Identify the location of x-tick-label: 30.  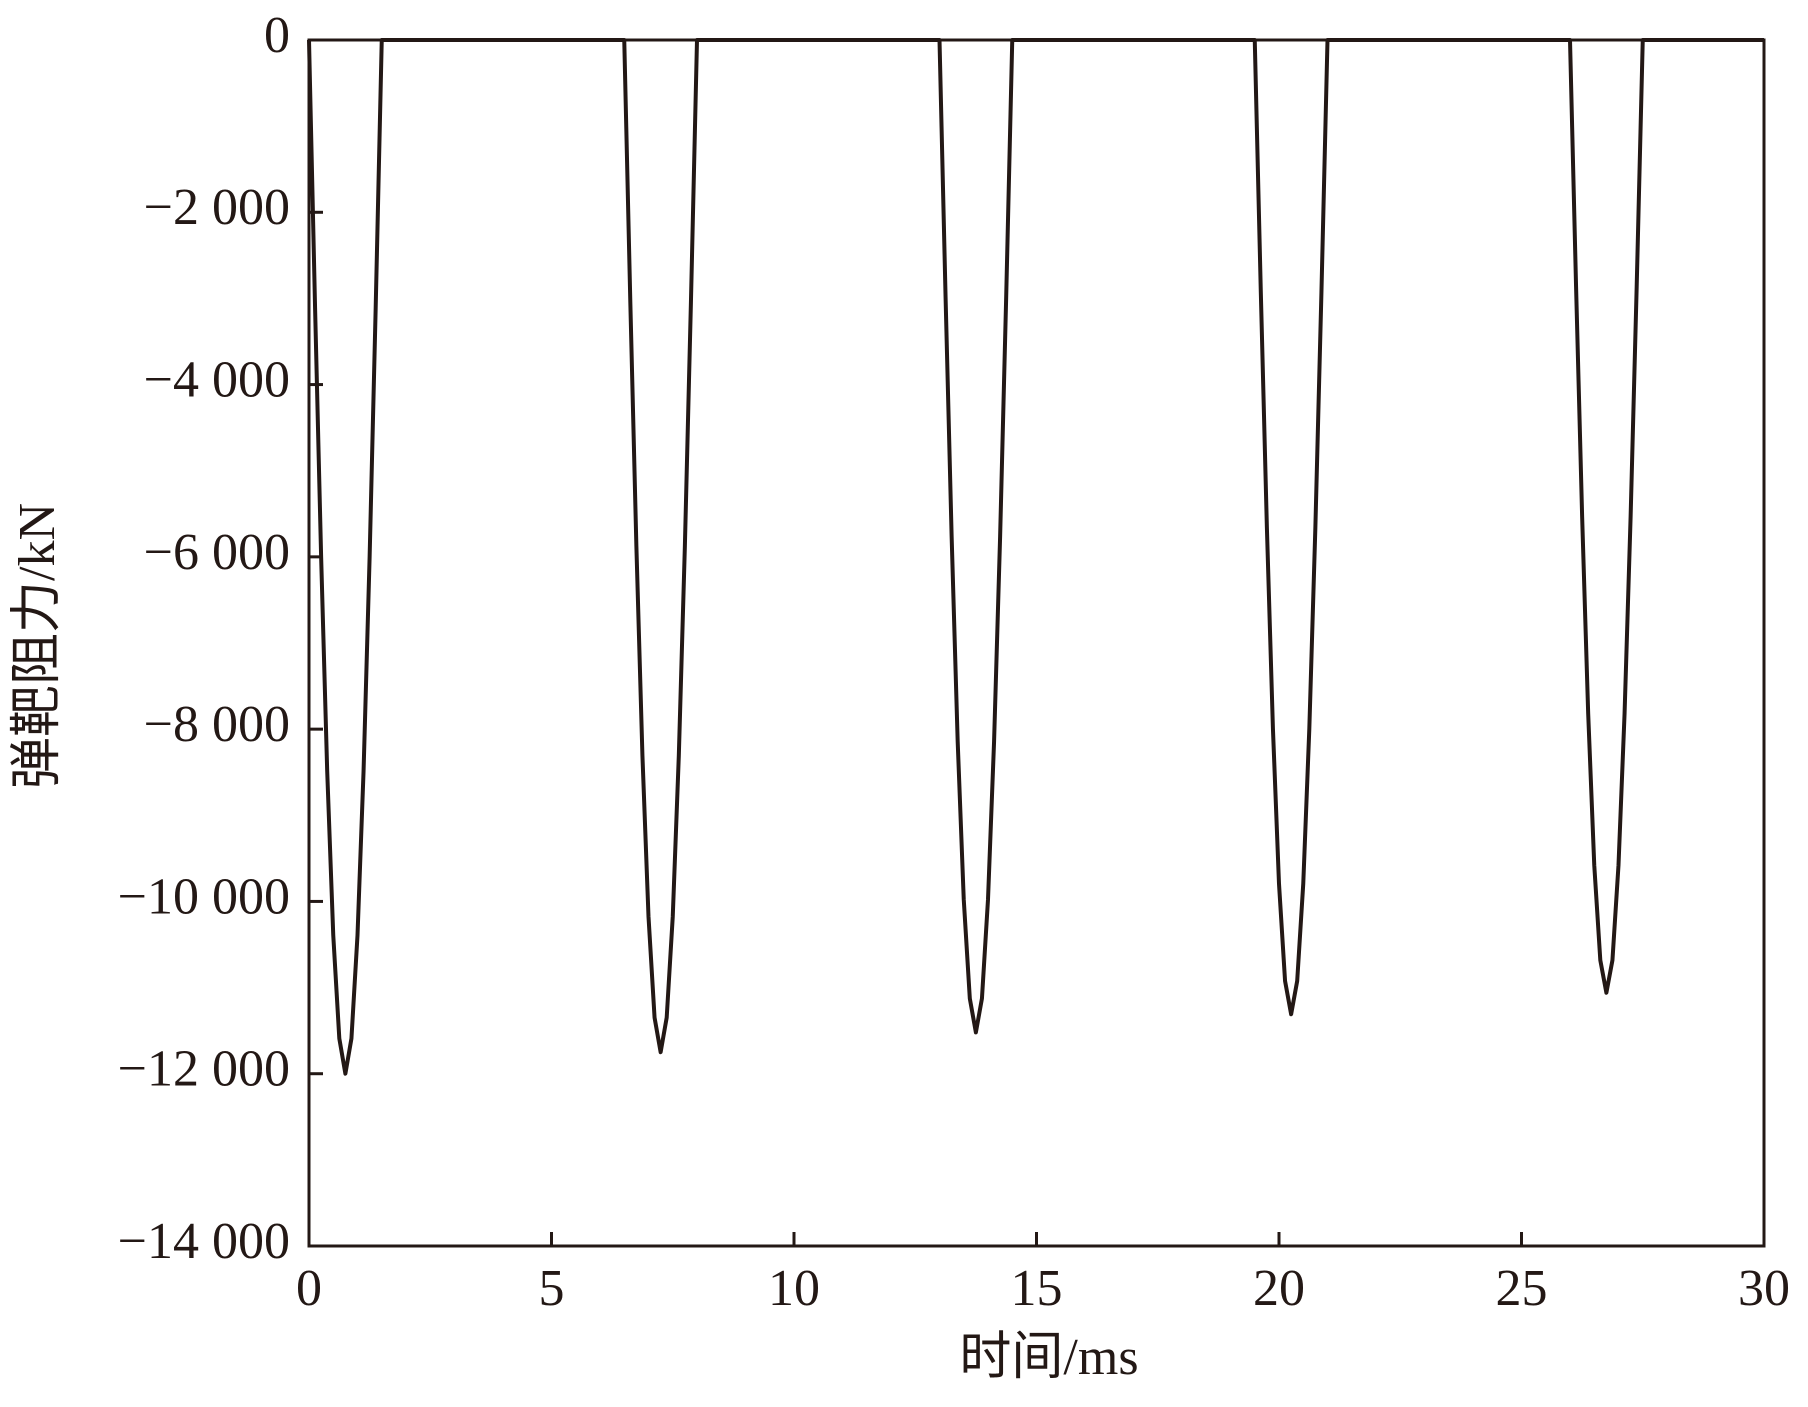
(1764, 1288).